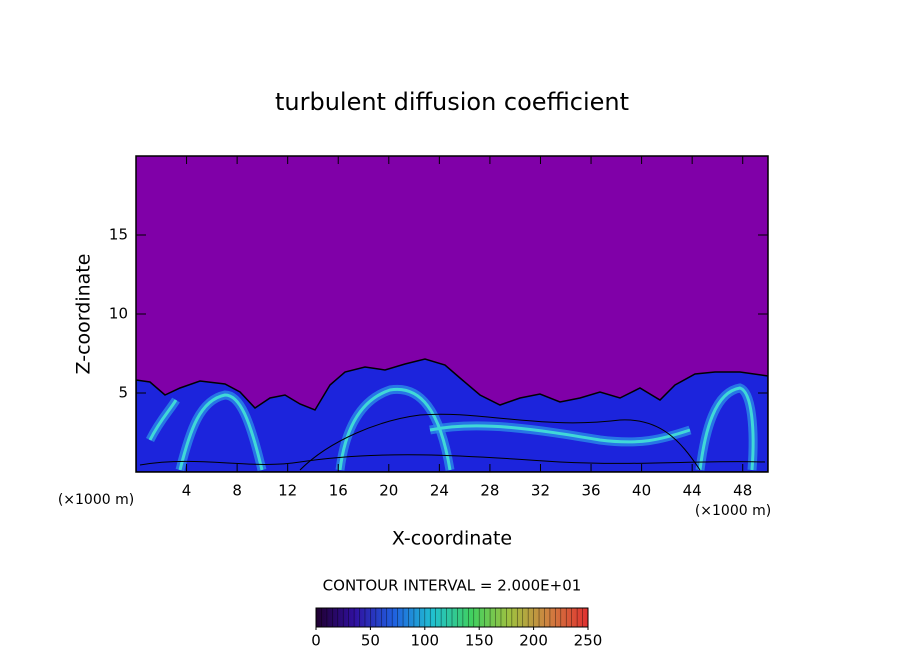 This screenshot has width=904, height=658. I want to click on x-tick-label: 20, so click(388, 491).